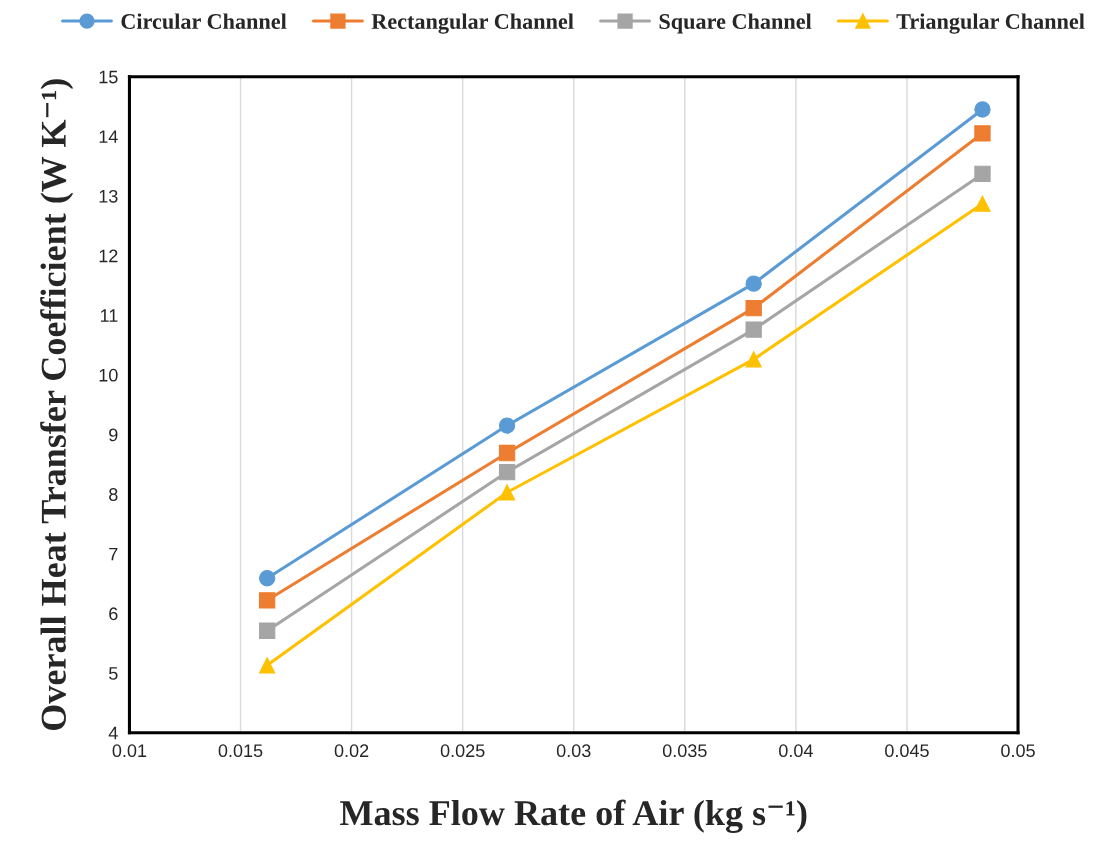  Describe the element at coordinates (684, 751) in the screenshot. I see `x-tick-label: 0.035` at that location.